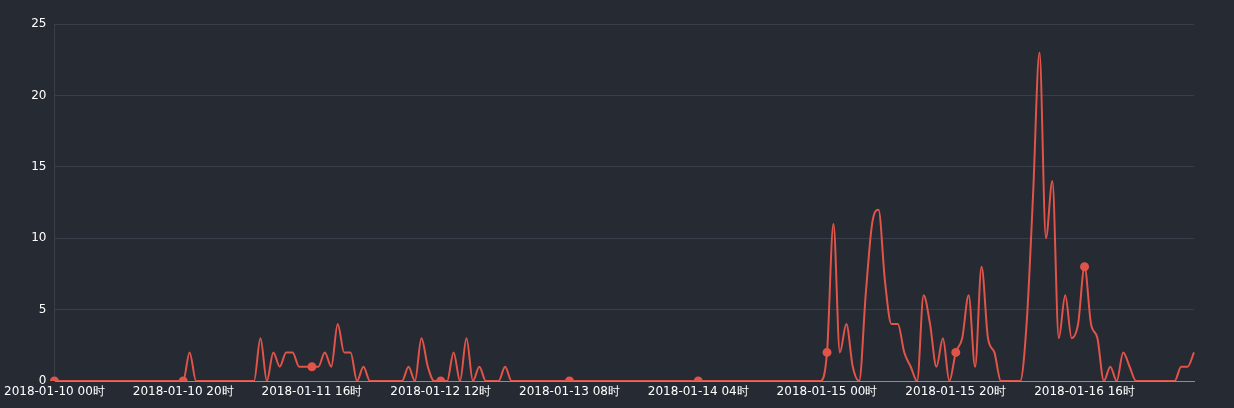 The width and height of the screenshot is (1234, 408). What do you see at coordinates (39, 23) in the screenshot?
I see `y-tick-label: 25` at bounding box center [39, 23].